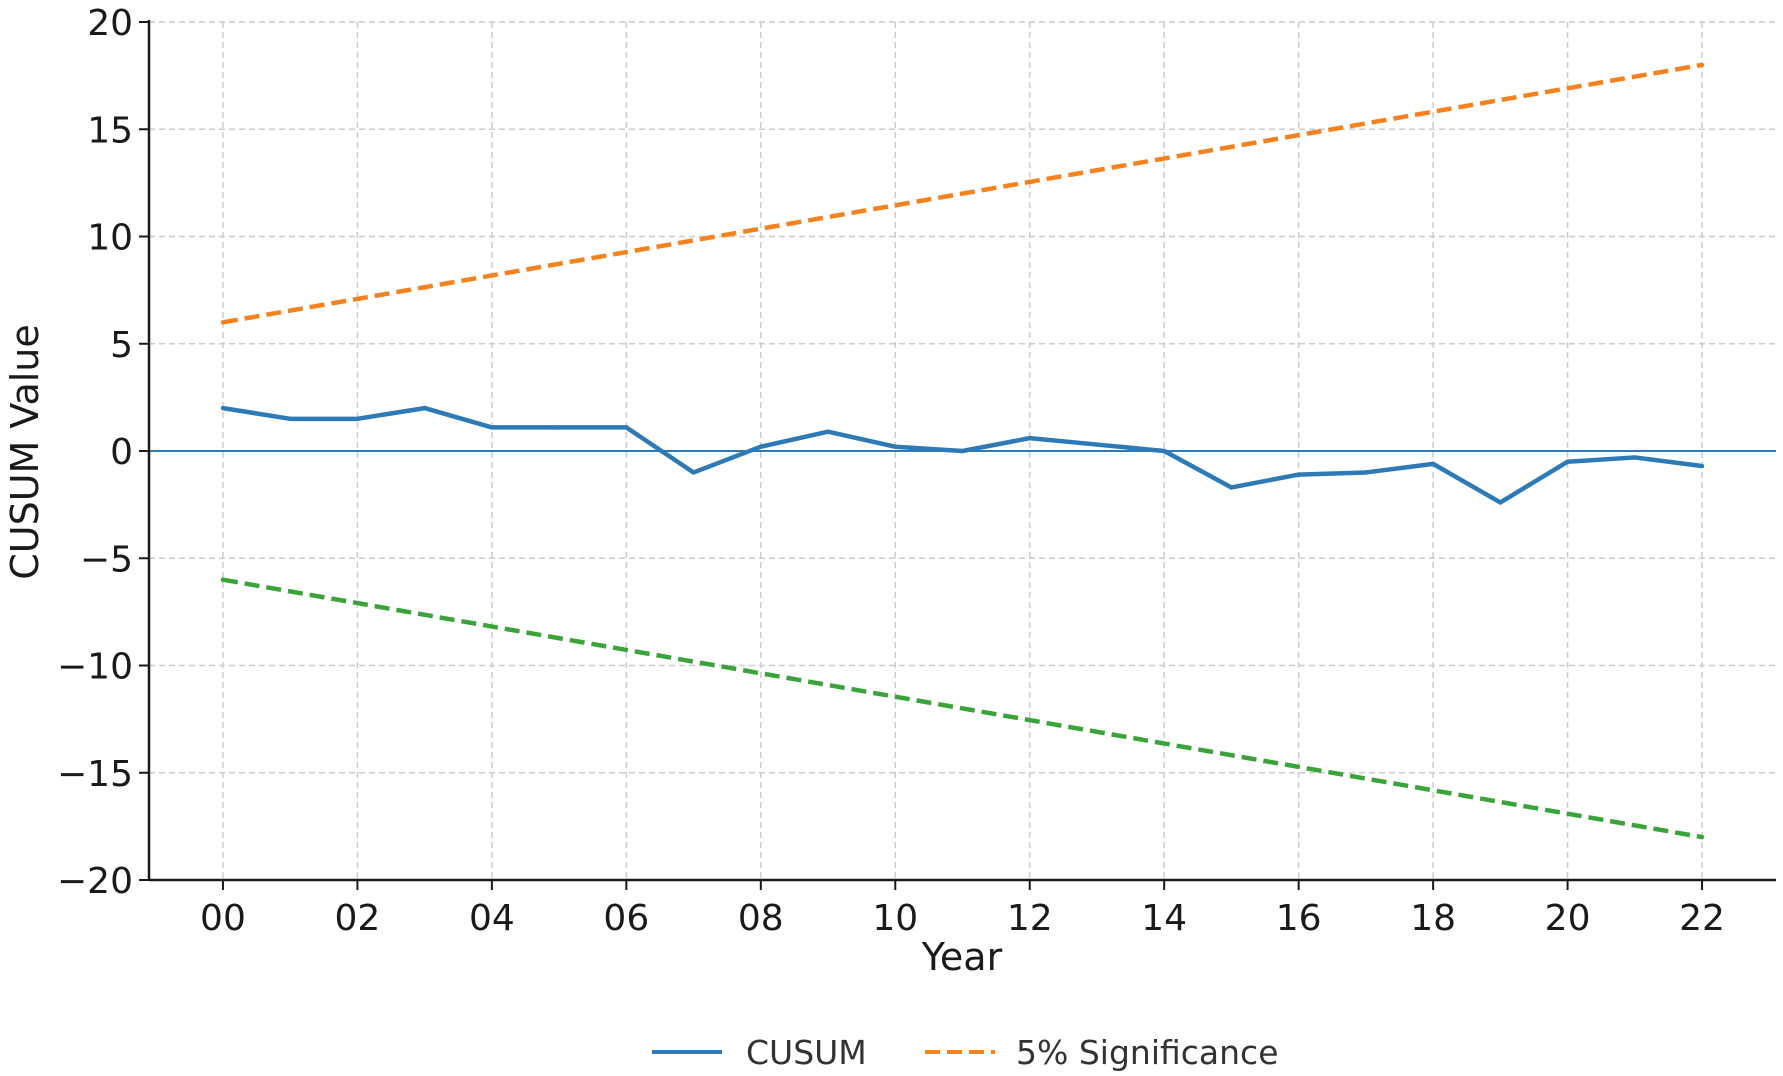 This screenshot has height=1076, width=1783. What do you see at coordinates (95, 881) in the screenshot?
I see `y-tick-label-0: −20` at bounding box center [95, 881].